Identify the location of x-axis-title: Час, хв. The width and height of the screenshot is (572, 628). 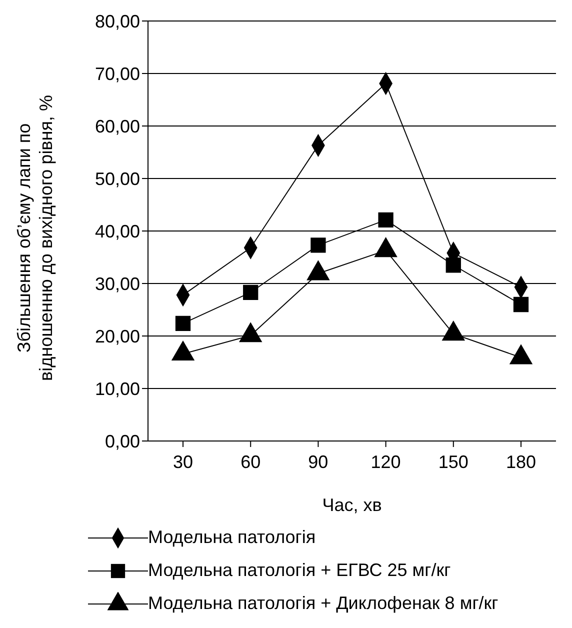
(352, 505).